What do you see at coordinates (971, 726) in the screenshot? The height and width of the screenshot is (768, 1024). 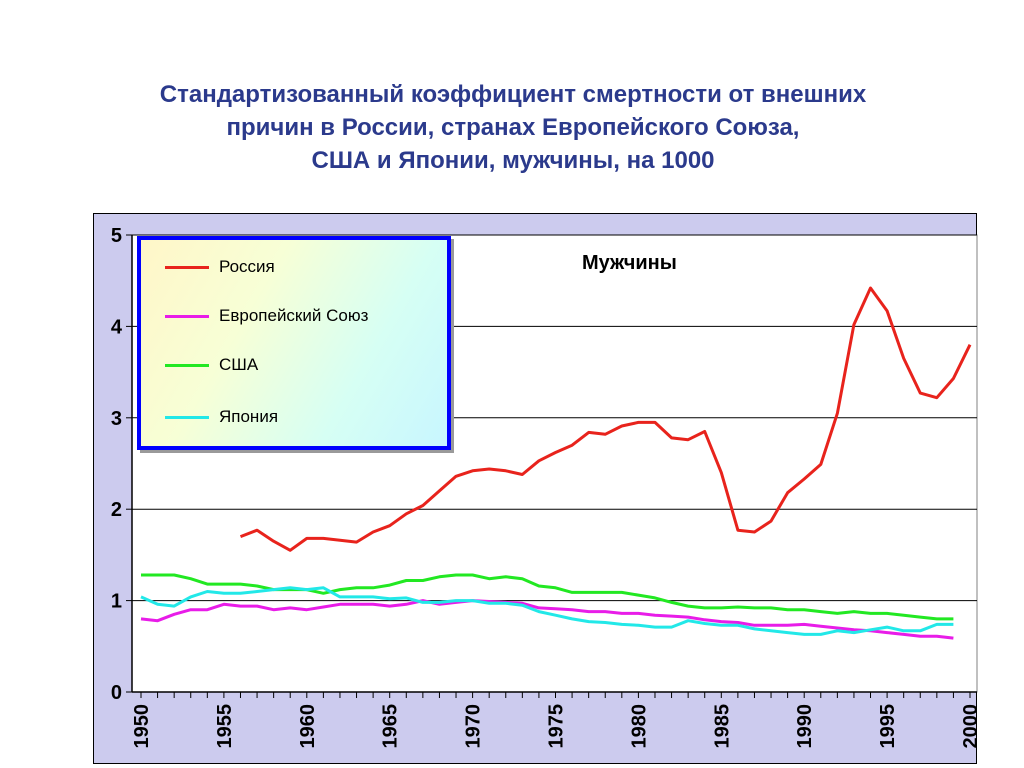 I see `x-tick-label-2000: 2000` at bounding box center [971, 726].